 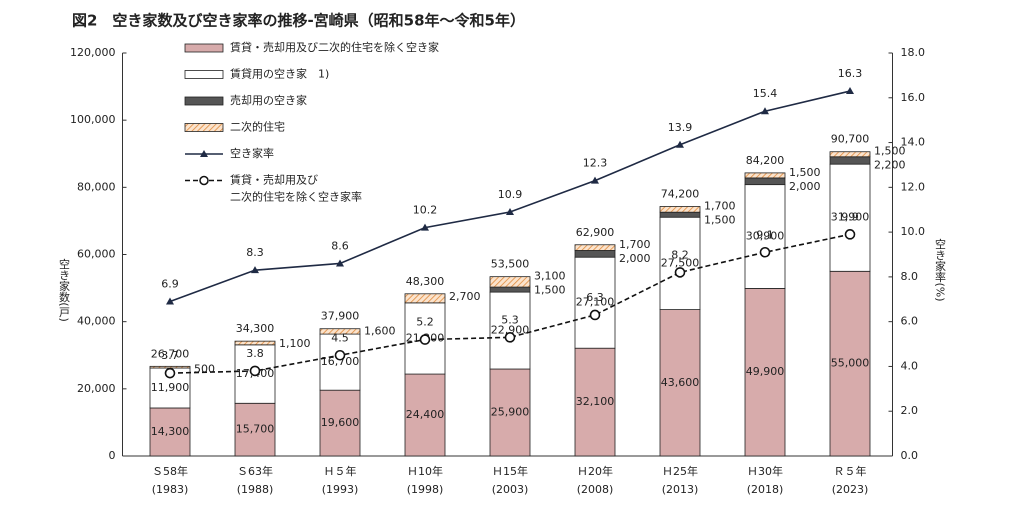 What do you see at coordinates (680, 471) in the screenshot?
I see `x-tick-label: Ｈ25年` at bounding box center [680, 471].